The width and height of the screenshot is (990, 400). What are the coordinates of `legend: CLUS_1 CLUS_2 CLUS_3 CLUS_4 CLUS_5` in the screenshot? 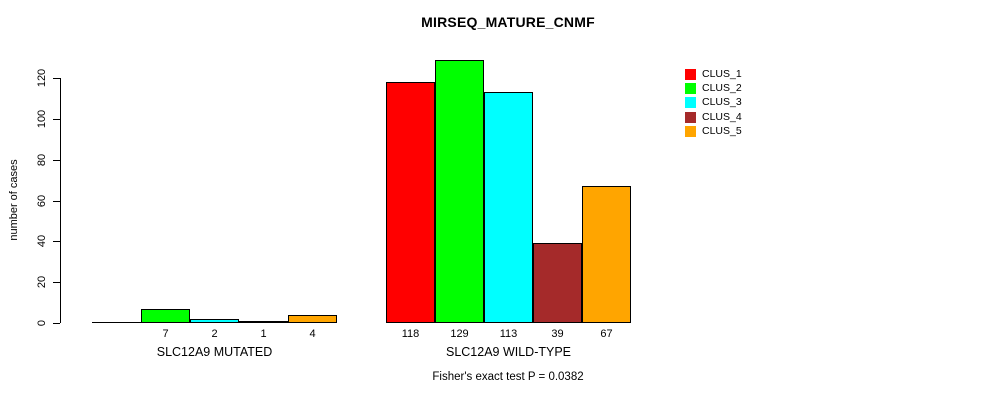 It's located at (713, 103).